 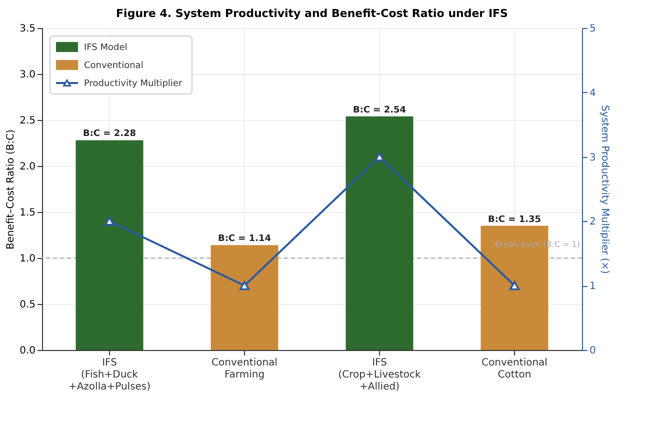 What do you see at coordinates (312, 13) in the screenshot?
I see `chart-title: Figure 4. System Productivity and Benefit-Cost Ratio under IFS` at bounding box center [312, 13].